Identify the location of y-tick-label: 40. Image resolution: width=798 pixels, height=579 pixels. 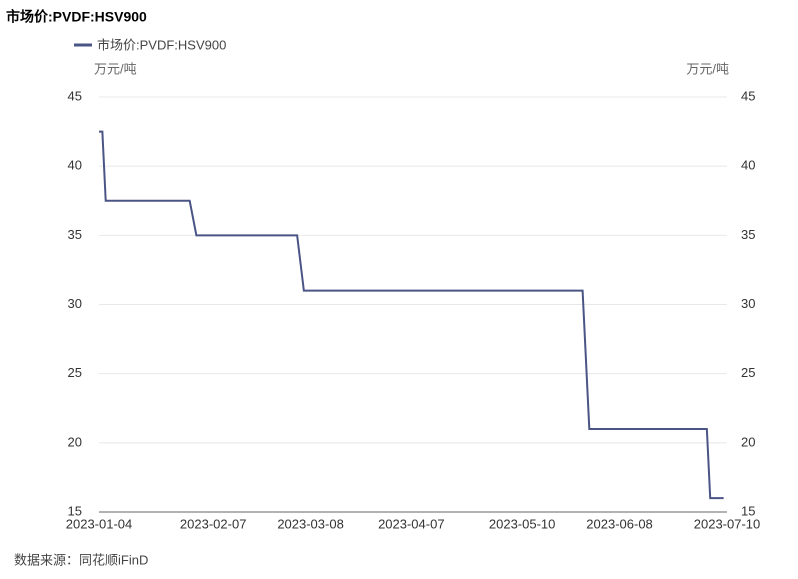
(75, 165).